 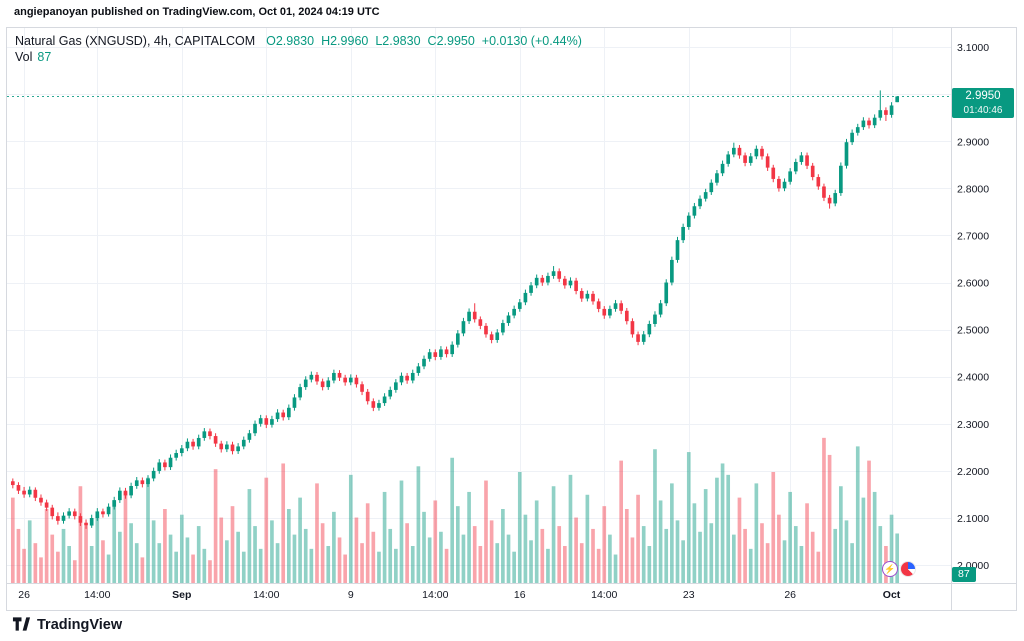 I want to click on price-tick-label: 2.4000, so click(x=973, y=378).